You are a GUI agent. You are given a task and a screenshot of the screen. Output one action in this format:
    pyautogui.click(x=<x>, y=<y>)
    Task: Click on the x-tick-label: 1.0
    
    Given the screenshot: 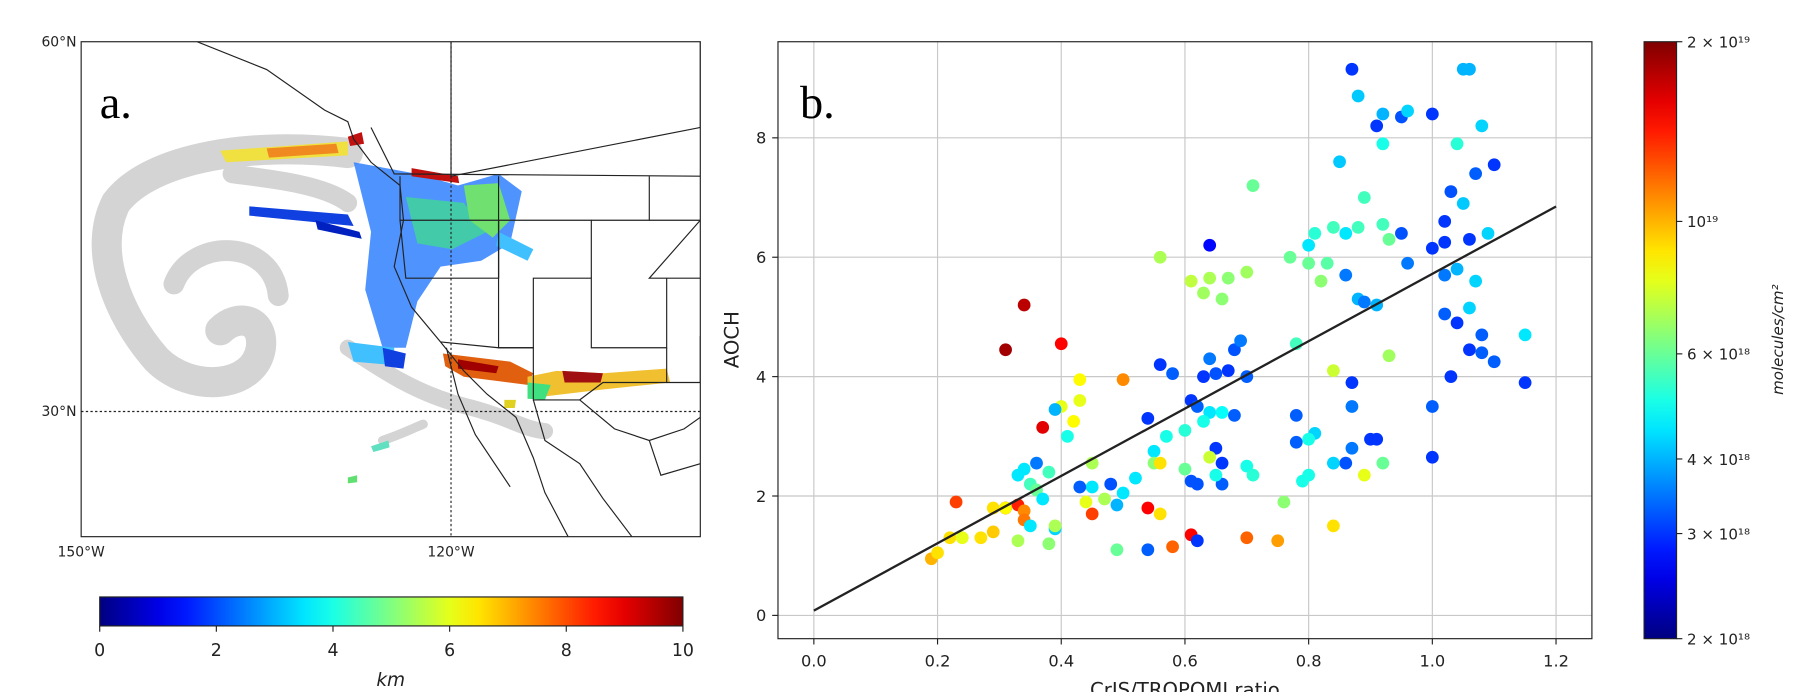 What is the action you would take?
    pyautogui.click(x=1432, y=661)
    